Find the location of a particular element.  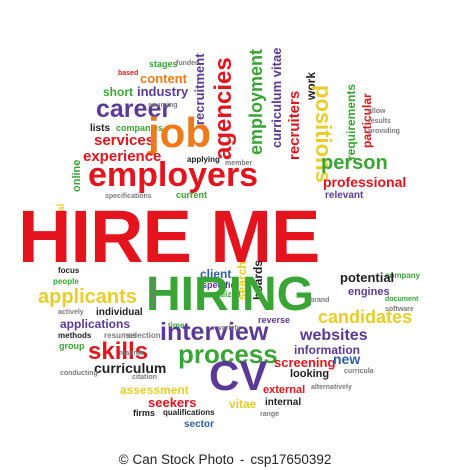

word-potential: potential is located at coordinates (367, 277).